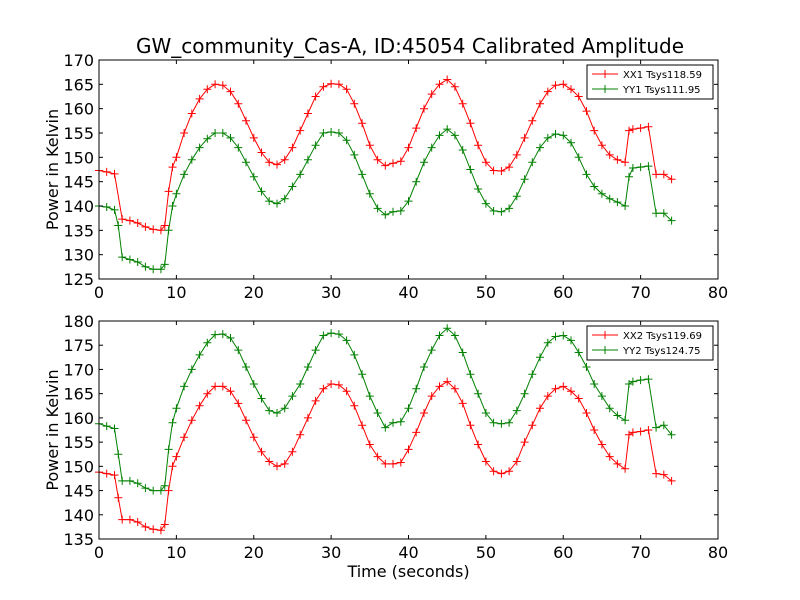  I want to click on legend: XX1 Tsys118.59 YY1 Tsys111.95, so click(650, 82).